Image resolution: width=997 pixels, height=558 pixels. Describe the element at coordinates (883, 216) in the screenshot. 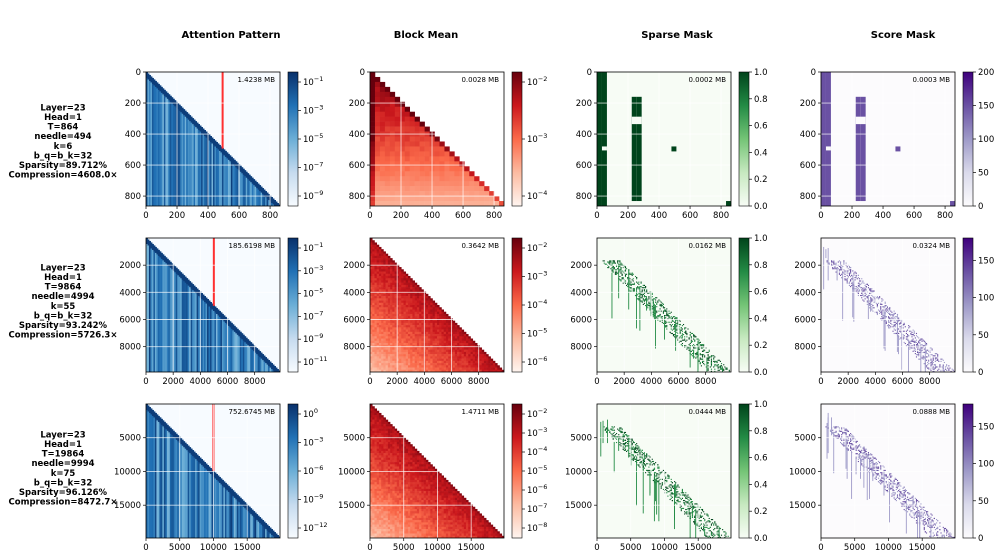

I see `x-tick-label: 400` at that location.